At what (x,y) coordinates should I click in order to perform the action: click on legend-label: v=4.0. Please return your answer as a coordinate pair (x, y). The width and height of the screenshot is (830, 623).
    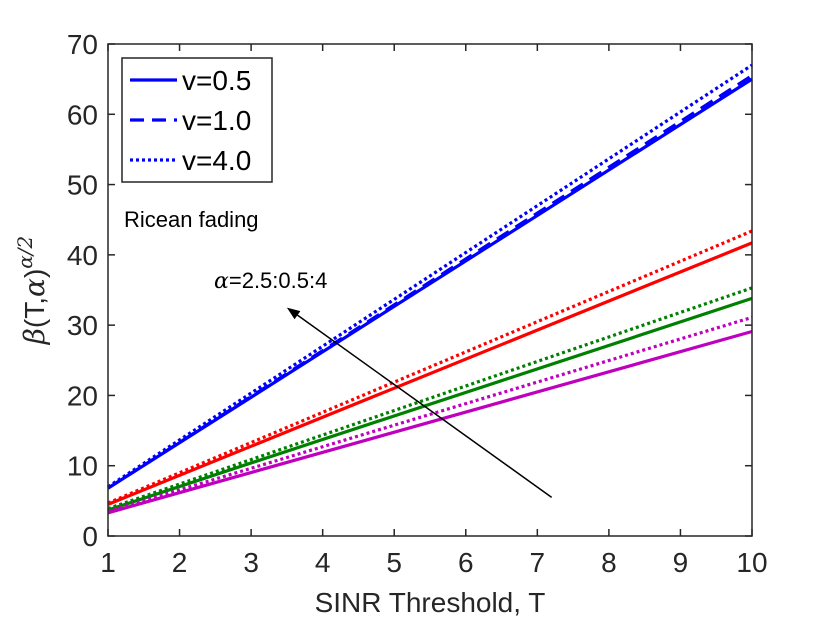
    Looking at the image, I should click on (216, 160).